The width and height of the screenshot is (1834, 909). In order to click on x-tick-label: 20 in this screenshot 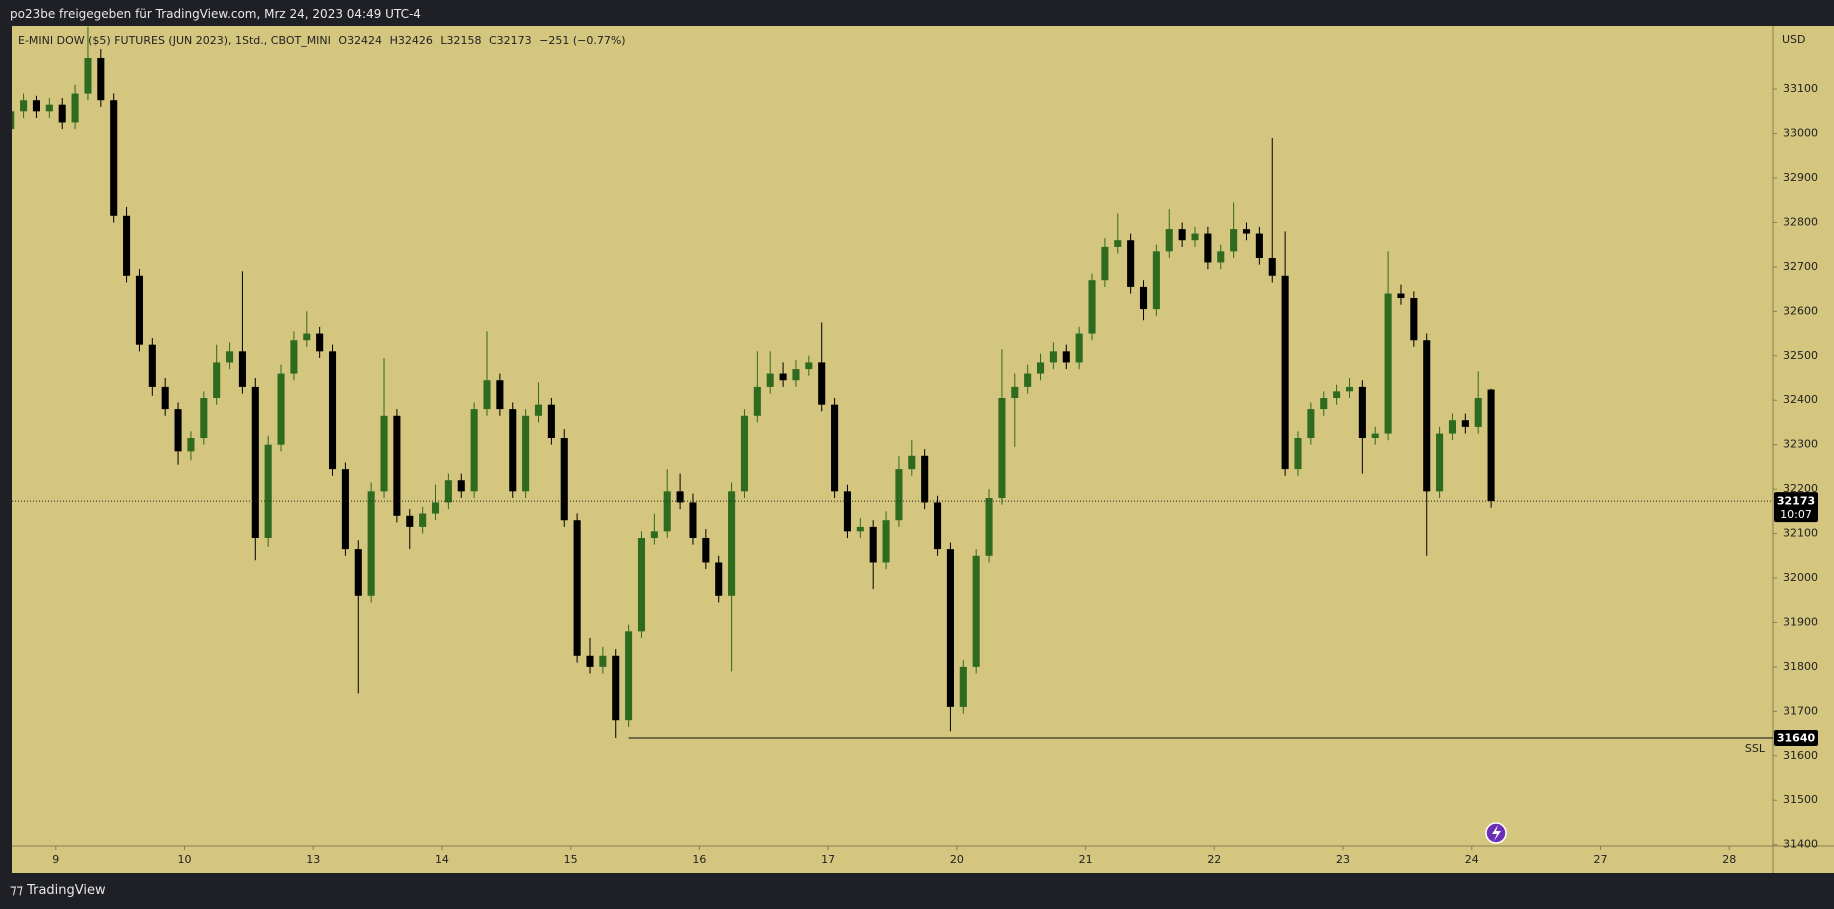, I will do `click(957, 859)`.